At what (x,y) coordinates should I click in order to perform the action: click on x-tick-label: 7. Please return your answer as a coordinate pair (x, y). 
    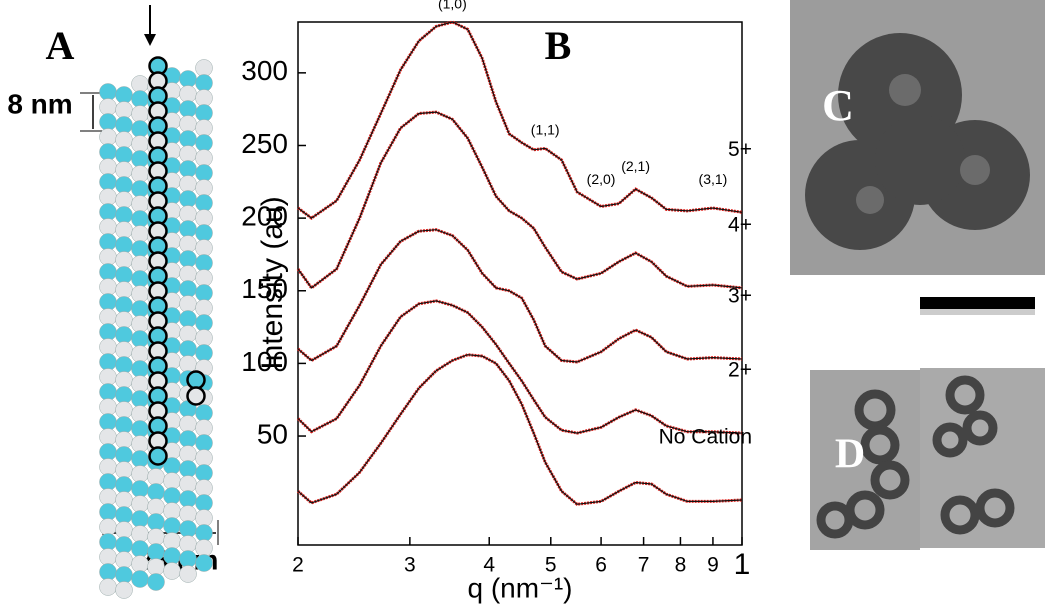
    Looking at the image, I should click on (644, 565).